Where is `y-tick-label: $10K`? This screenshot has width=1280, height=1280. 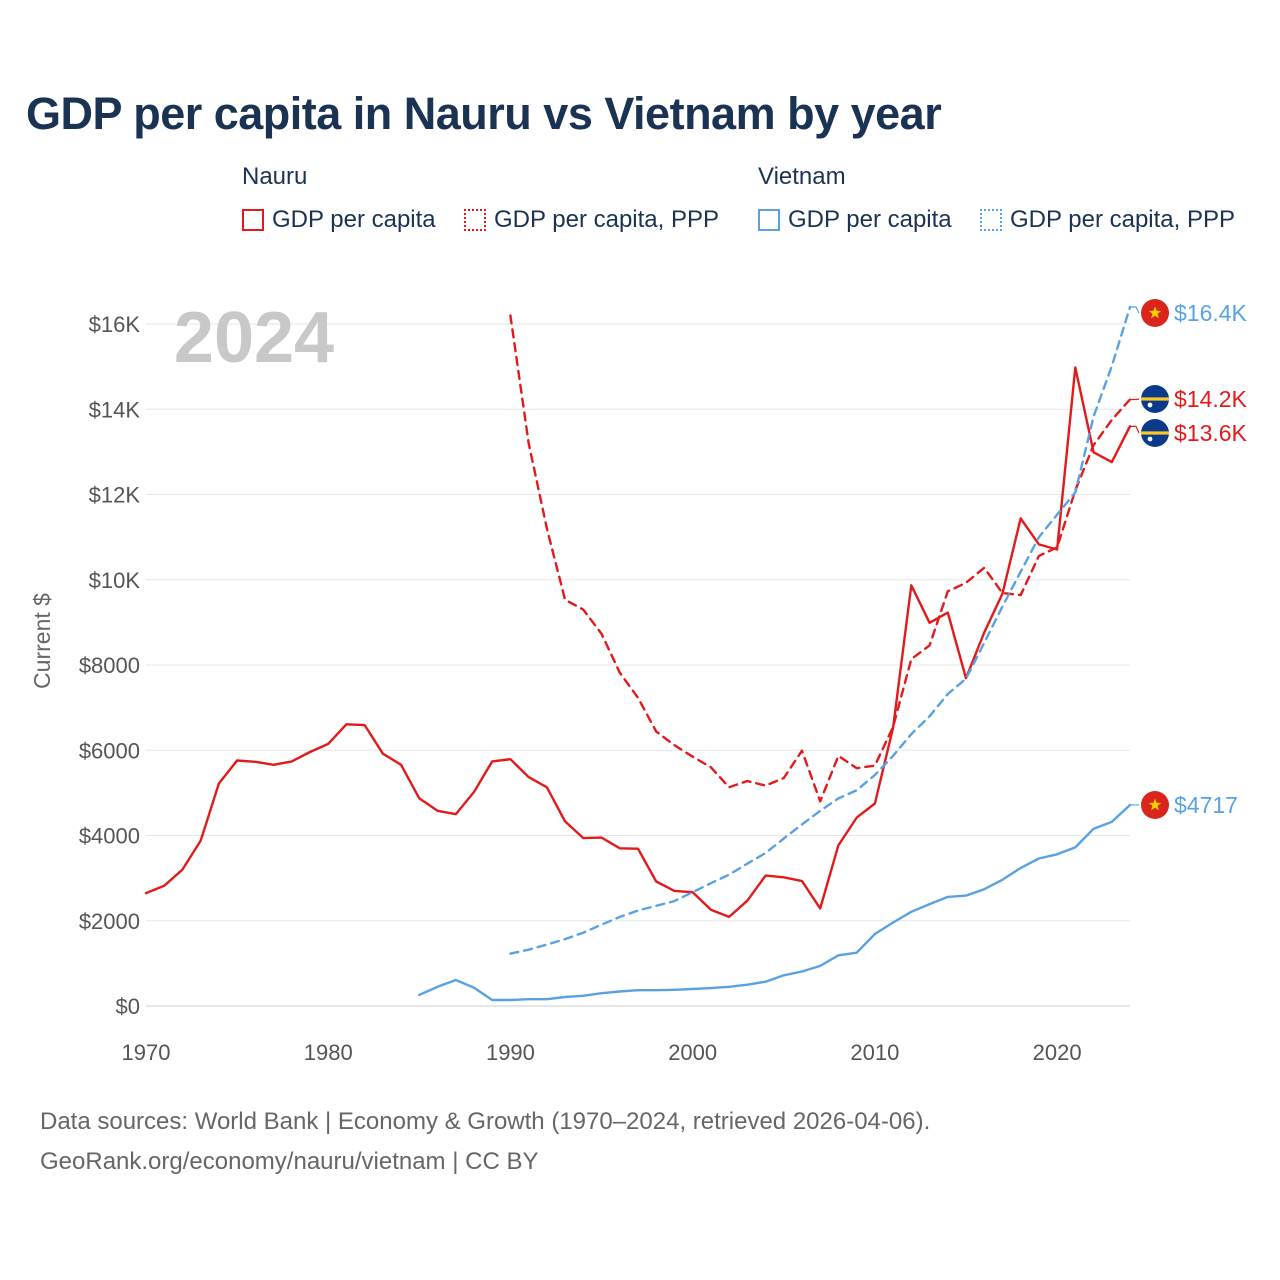
y-tick-label: $10K is located at coordinates (115, 580).